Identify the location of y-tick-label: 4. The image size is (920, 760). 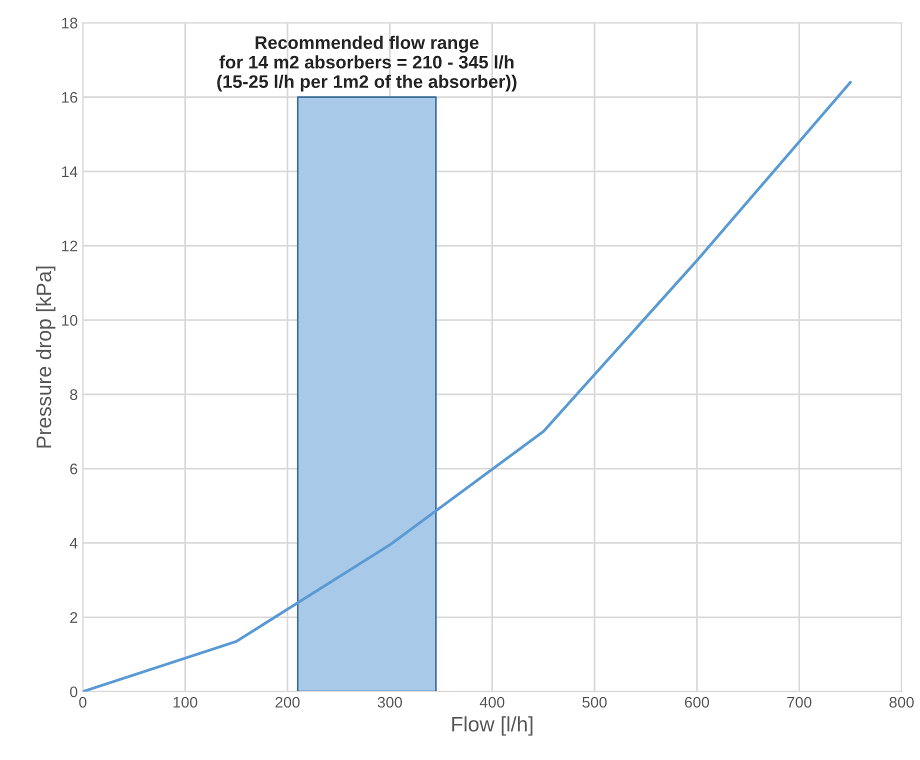
(74, 543).